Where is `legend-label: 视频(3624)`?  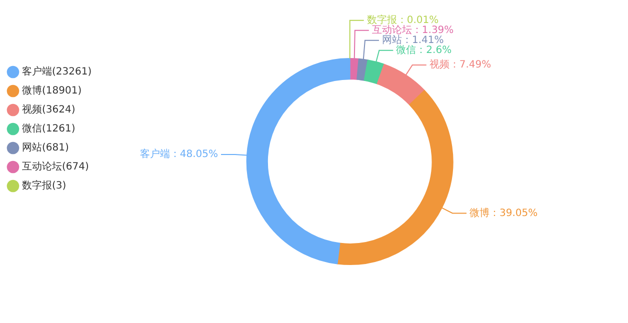
legend-label: 视频(3624) is located at coordinates (49, 110).